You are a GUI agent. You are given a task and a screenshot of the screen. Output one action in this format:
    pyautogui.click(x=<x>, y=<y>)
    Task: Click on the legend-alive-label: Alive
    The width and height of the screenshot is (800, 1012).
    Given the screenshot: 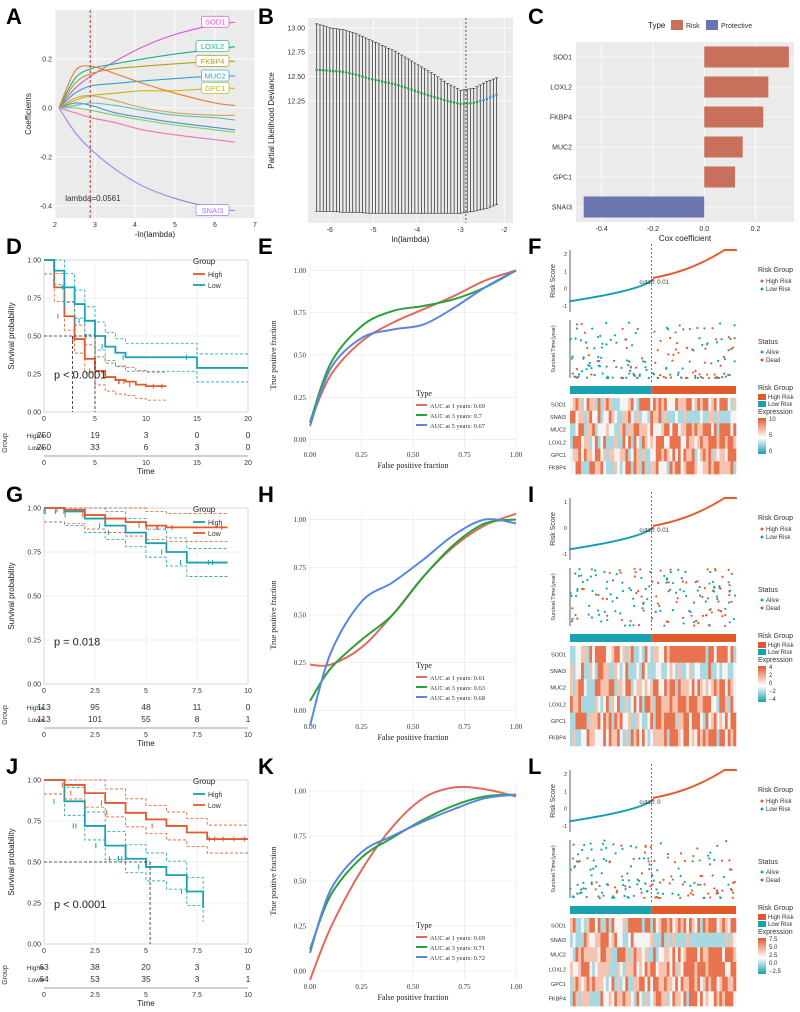 What is the action you would take?
    pyautogui.click(x=773, y=601)
    